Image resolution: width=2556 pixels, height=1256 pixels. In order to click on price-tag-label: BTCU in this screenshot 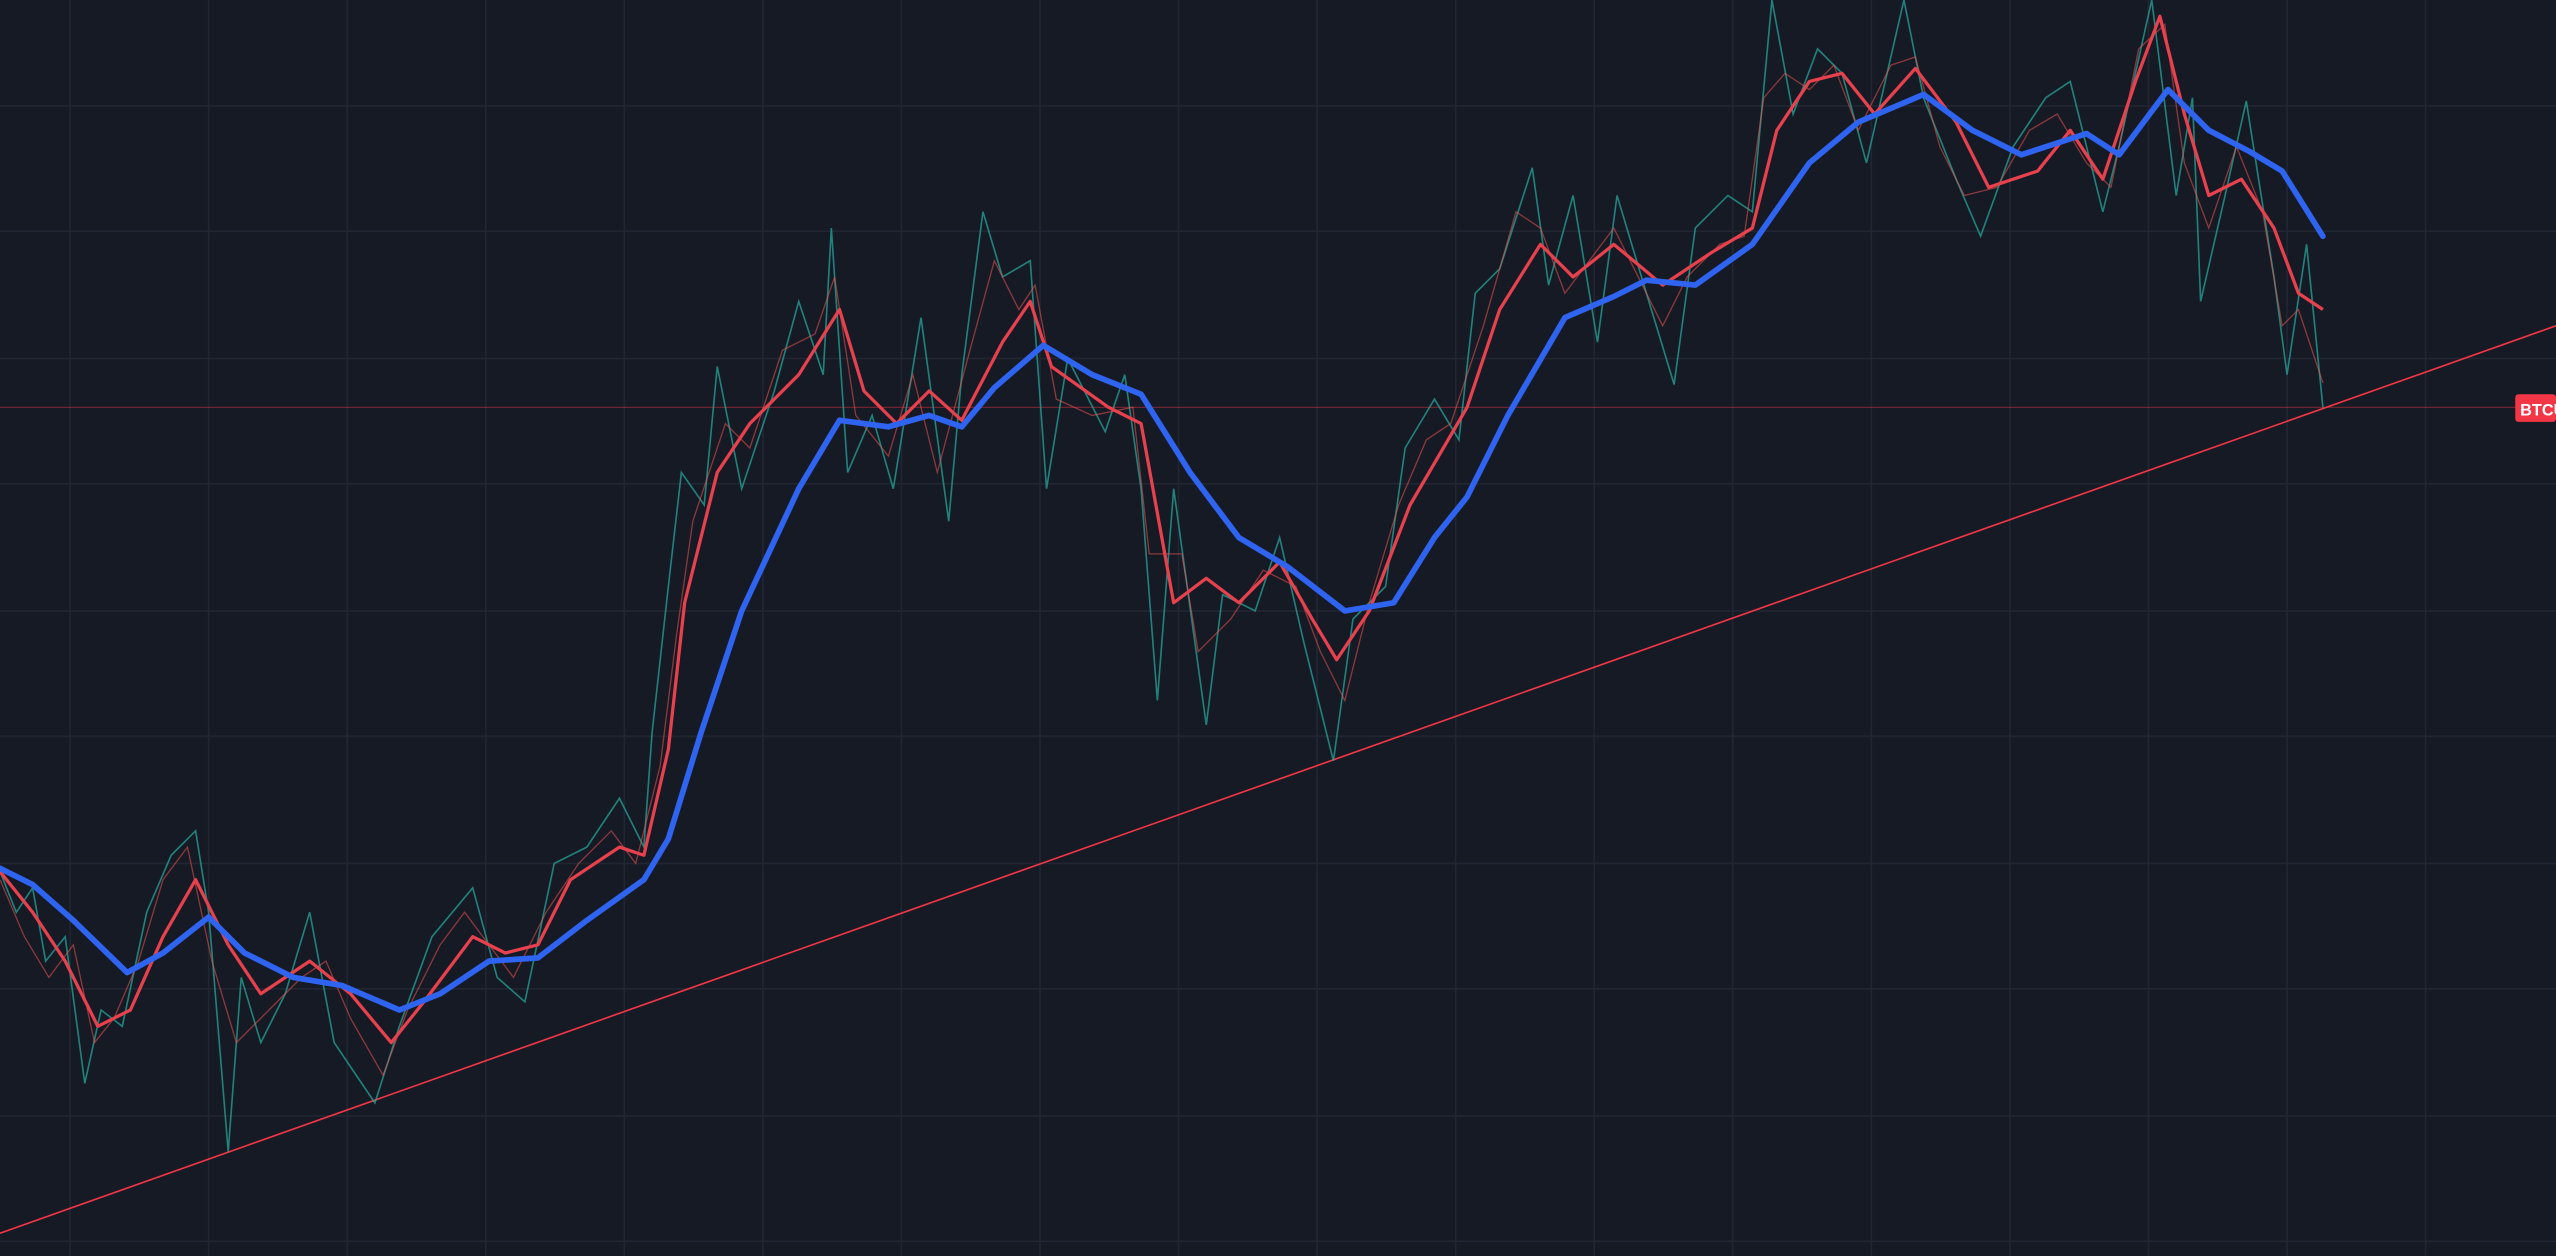, I will do `click(2538, 410)`.